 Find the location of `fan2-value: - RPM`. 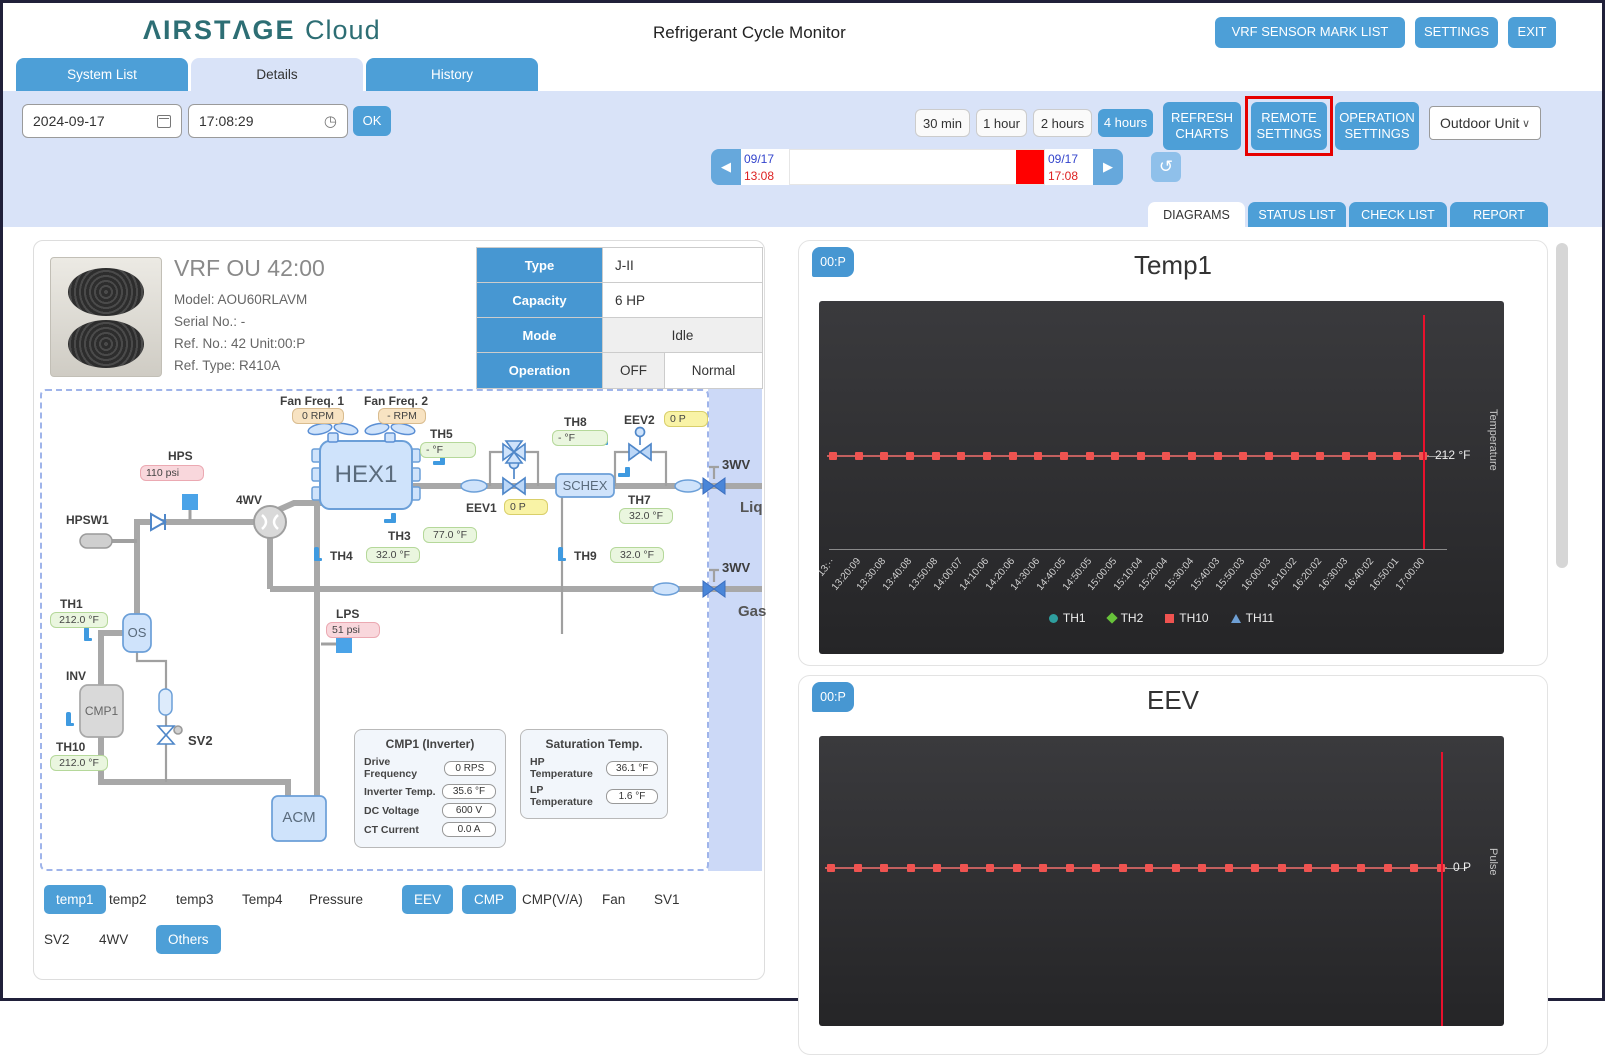

fan2-value: - RPM is located at coordinates (402, 416).